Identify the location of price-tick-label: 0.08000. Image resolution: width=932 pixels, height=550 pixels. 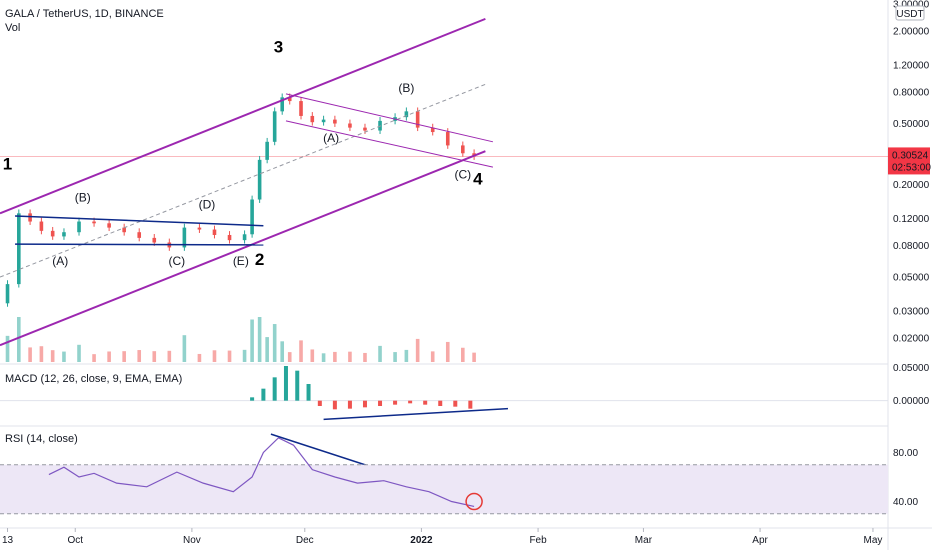
(911, 246).